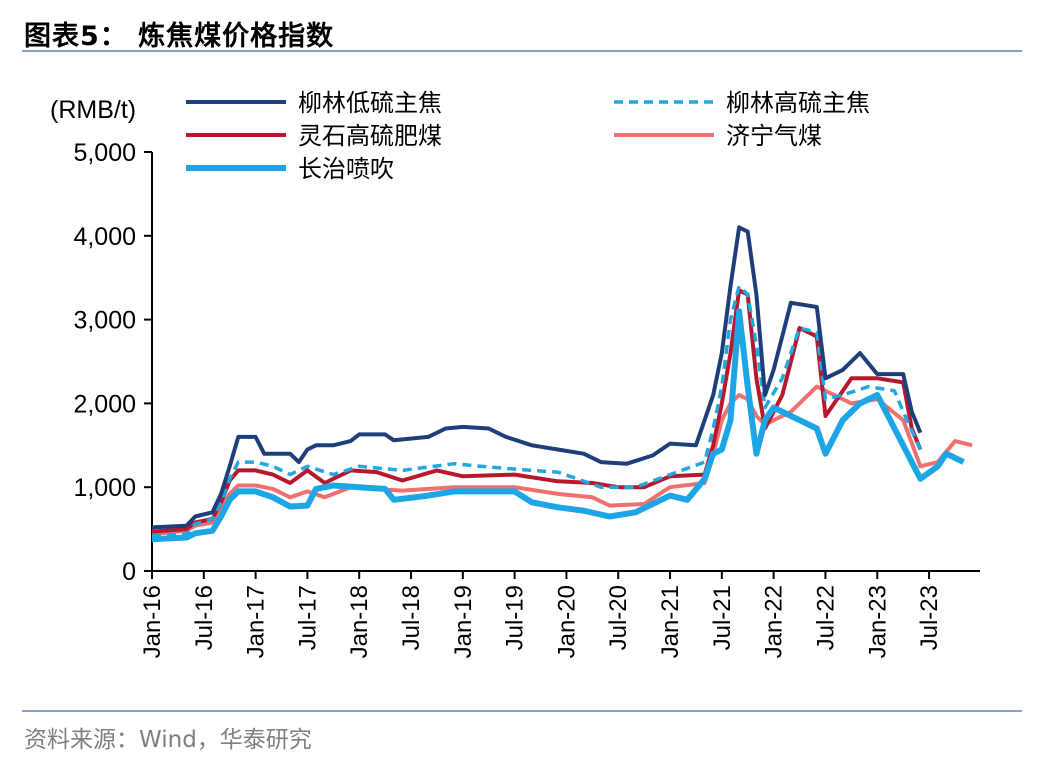  I want to click on y-tick-label: 1,000, so click(104, 488).